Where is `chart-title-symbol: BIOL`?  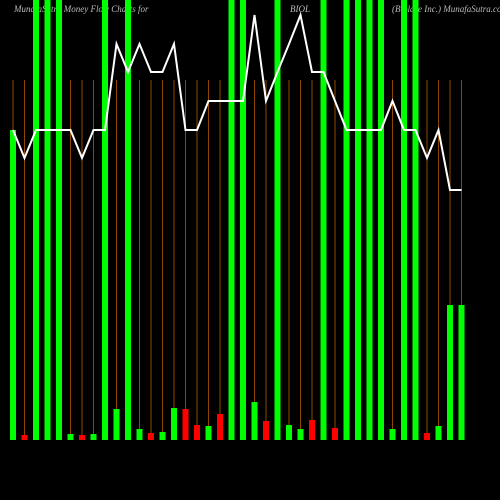
chart-title-symbol: BIOL is located at coordinates (300, 9).